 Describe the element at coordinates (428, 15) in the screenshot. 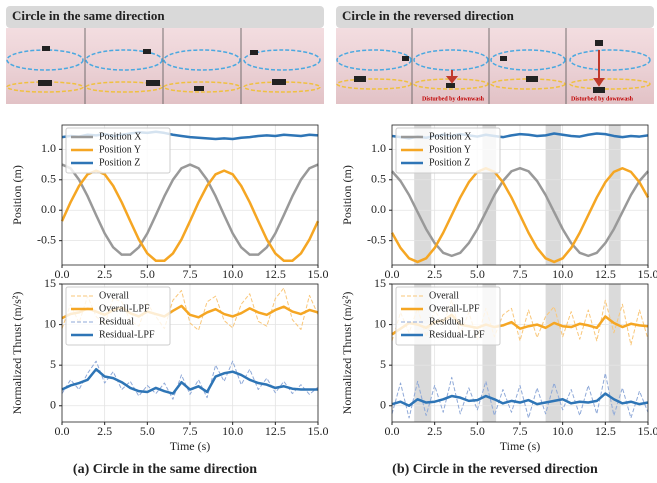

I see `banner: Circle in the reversed direction` at that location.